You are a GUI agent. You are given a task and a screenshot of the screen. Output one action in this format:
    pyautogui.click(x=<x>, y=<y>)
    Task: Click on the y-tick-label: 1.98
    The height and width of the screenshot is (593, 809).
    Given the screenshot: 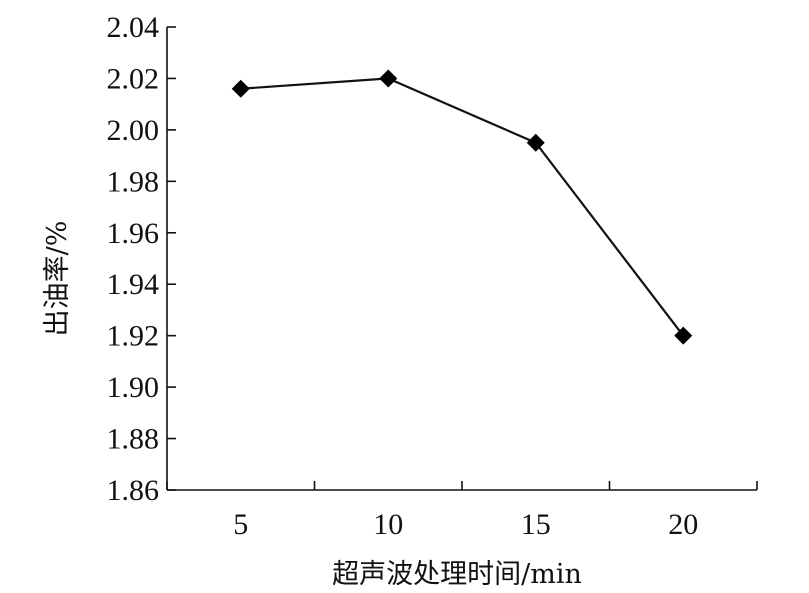 What is the action you would take?
    pyautogui.click(x=133, y=181)
    